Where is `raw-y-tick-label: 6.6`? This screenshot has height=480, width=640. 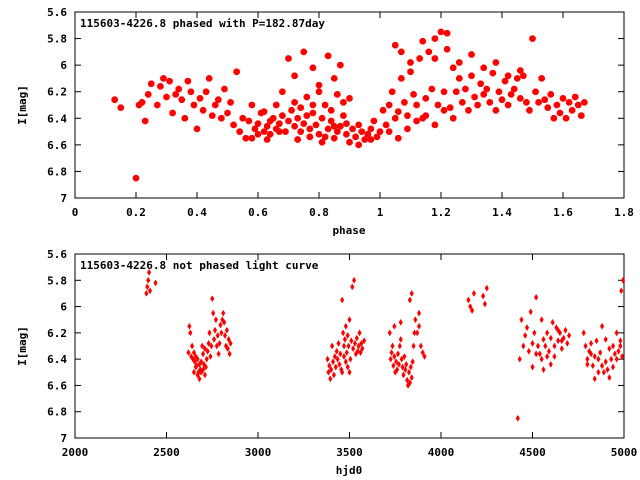
raw-y-tick-label: 6.6 is located at coordinates (57, 385).